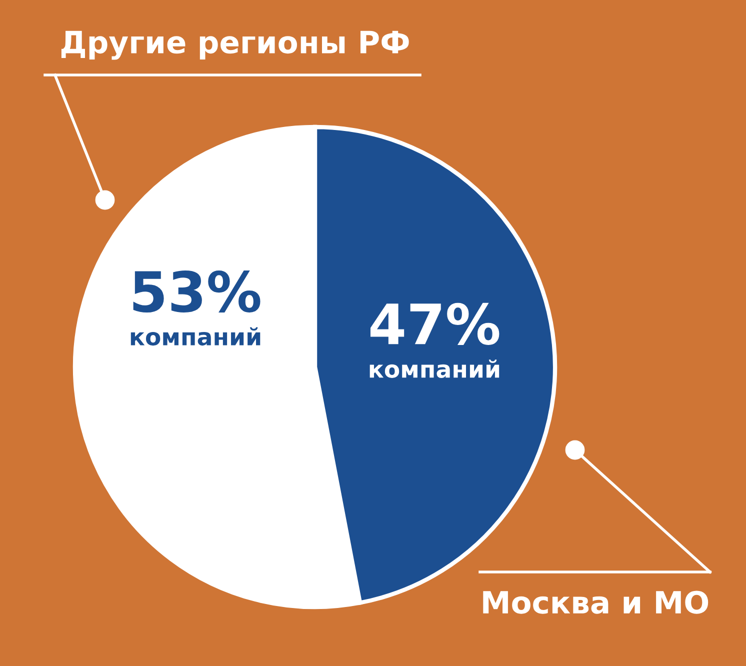 Image resolution: width=746 pixels, height=666 pixels. What do you see at coordinates (235, 45) in the screenshot?
I see `slice-label: Другие регионы РФ` at bounding box center [235, 45].